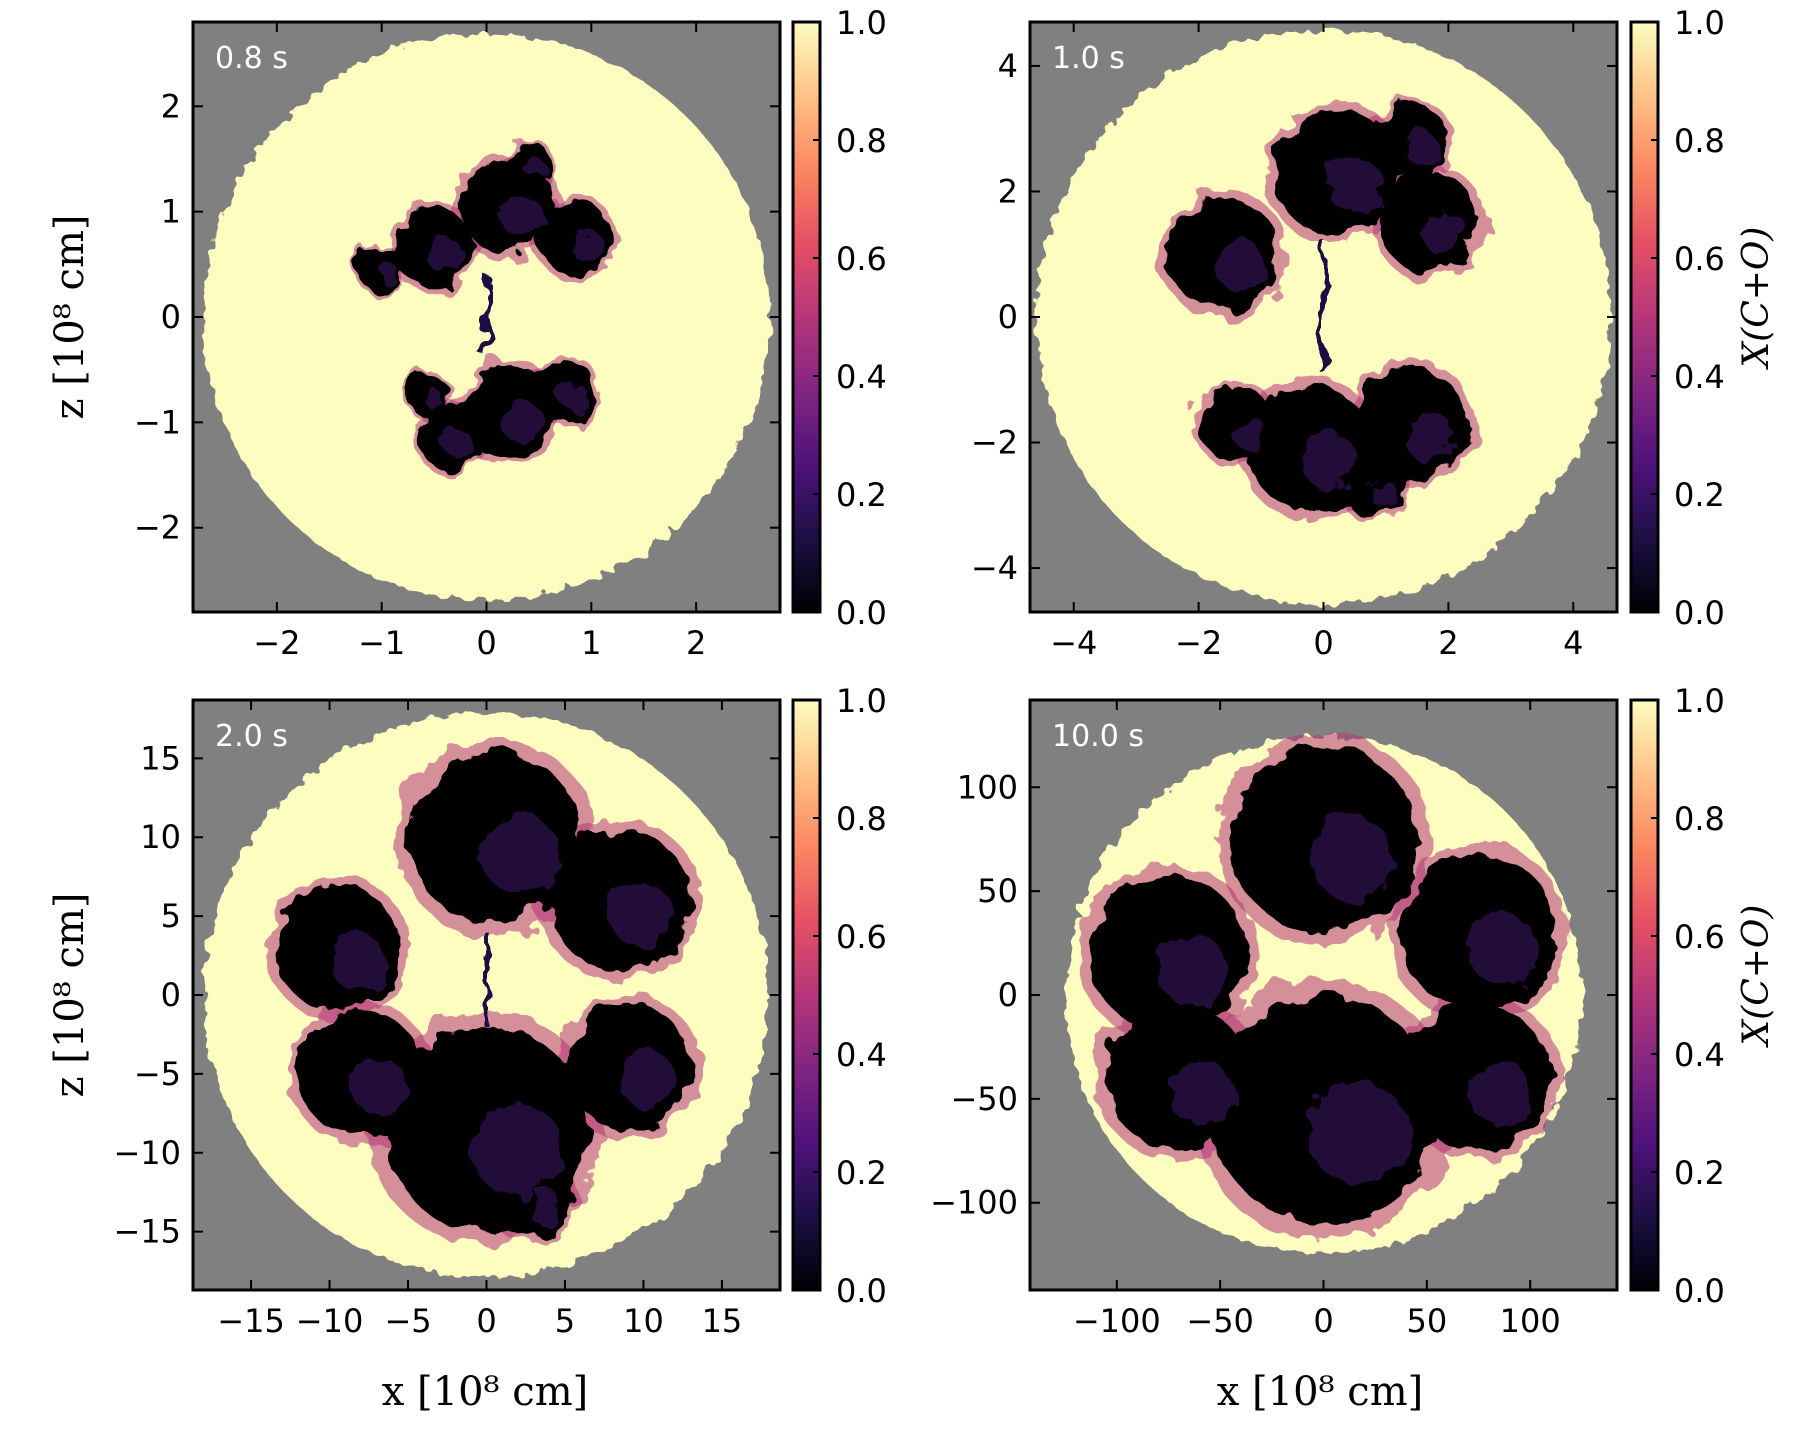 The width and height of the screenshot is (1800, 1440). Describe the element at coordinates (251, 58) in the screenshot. I see `time-label: 0.8 s` at that location.